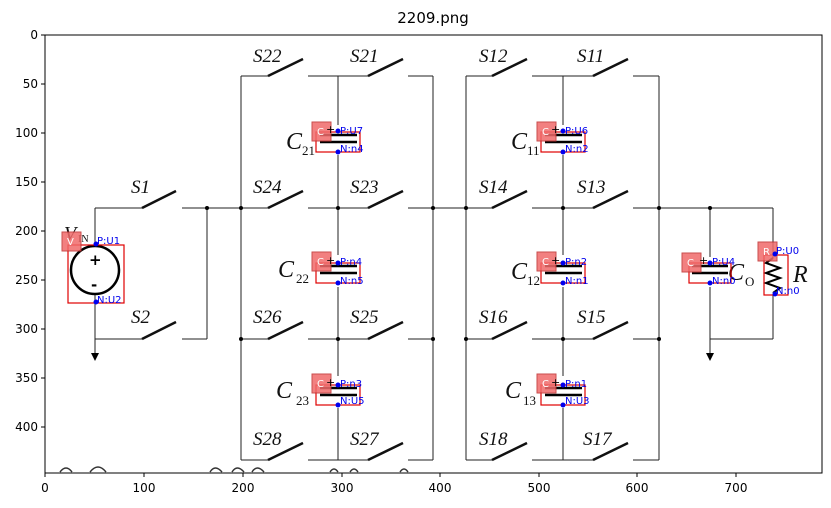 Image resolution: width=831 pixels, height=508 pixels. Describe the element at coordinates (352, 401) in the screenshot. I see `cap-neg-pin: N:U5` at that location.